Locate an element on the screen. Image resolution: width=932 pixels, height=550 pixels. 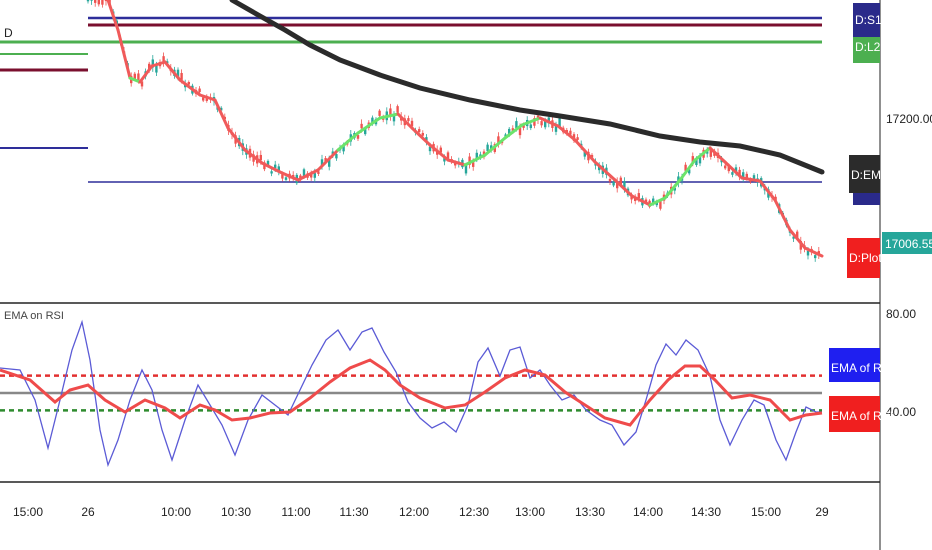
x-tick-label: 11:00 is located at coordinates (295, 512).